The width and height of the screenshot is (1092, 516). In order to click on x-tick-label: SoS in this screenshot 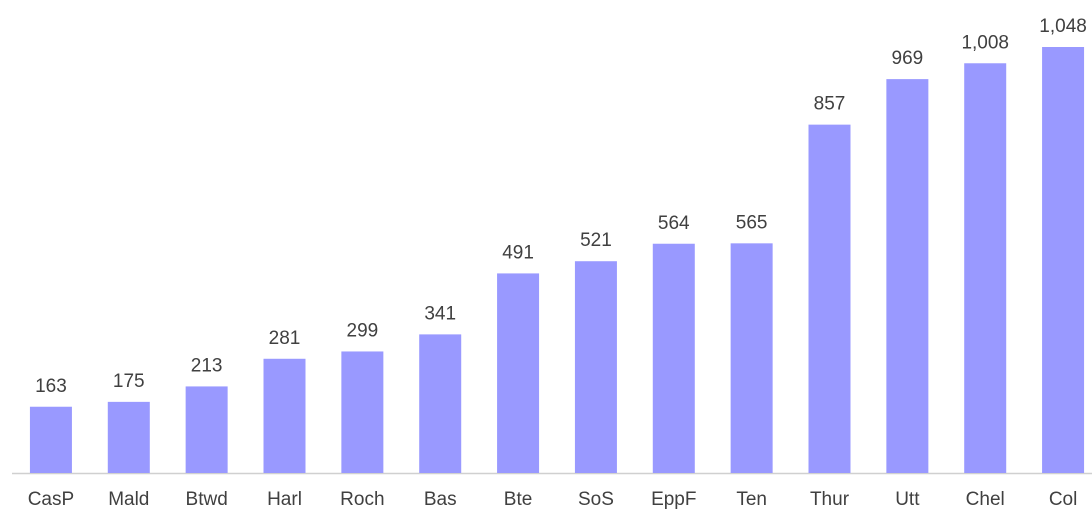, I will do `click(596, 499)`.